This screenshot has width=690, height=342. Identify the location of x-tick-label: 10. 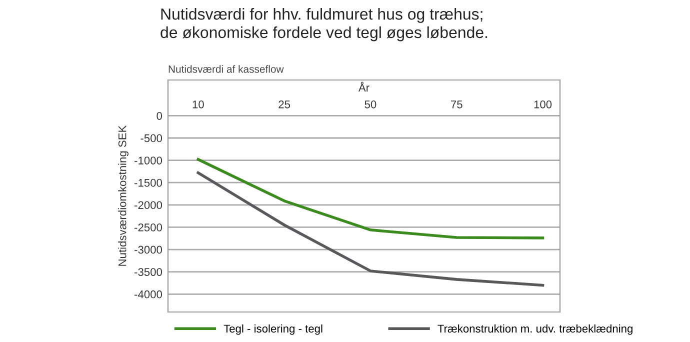
(198, 104).